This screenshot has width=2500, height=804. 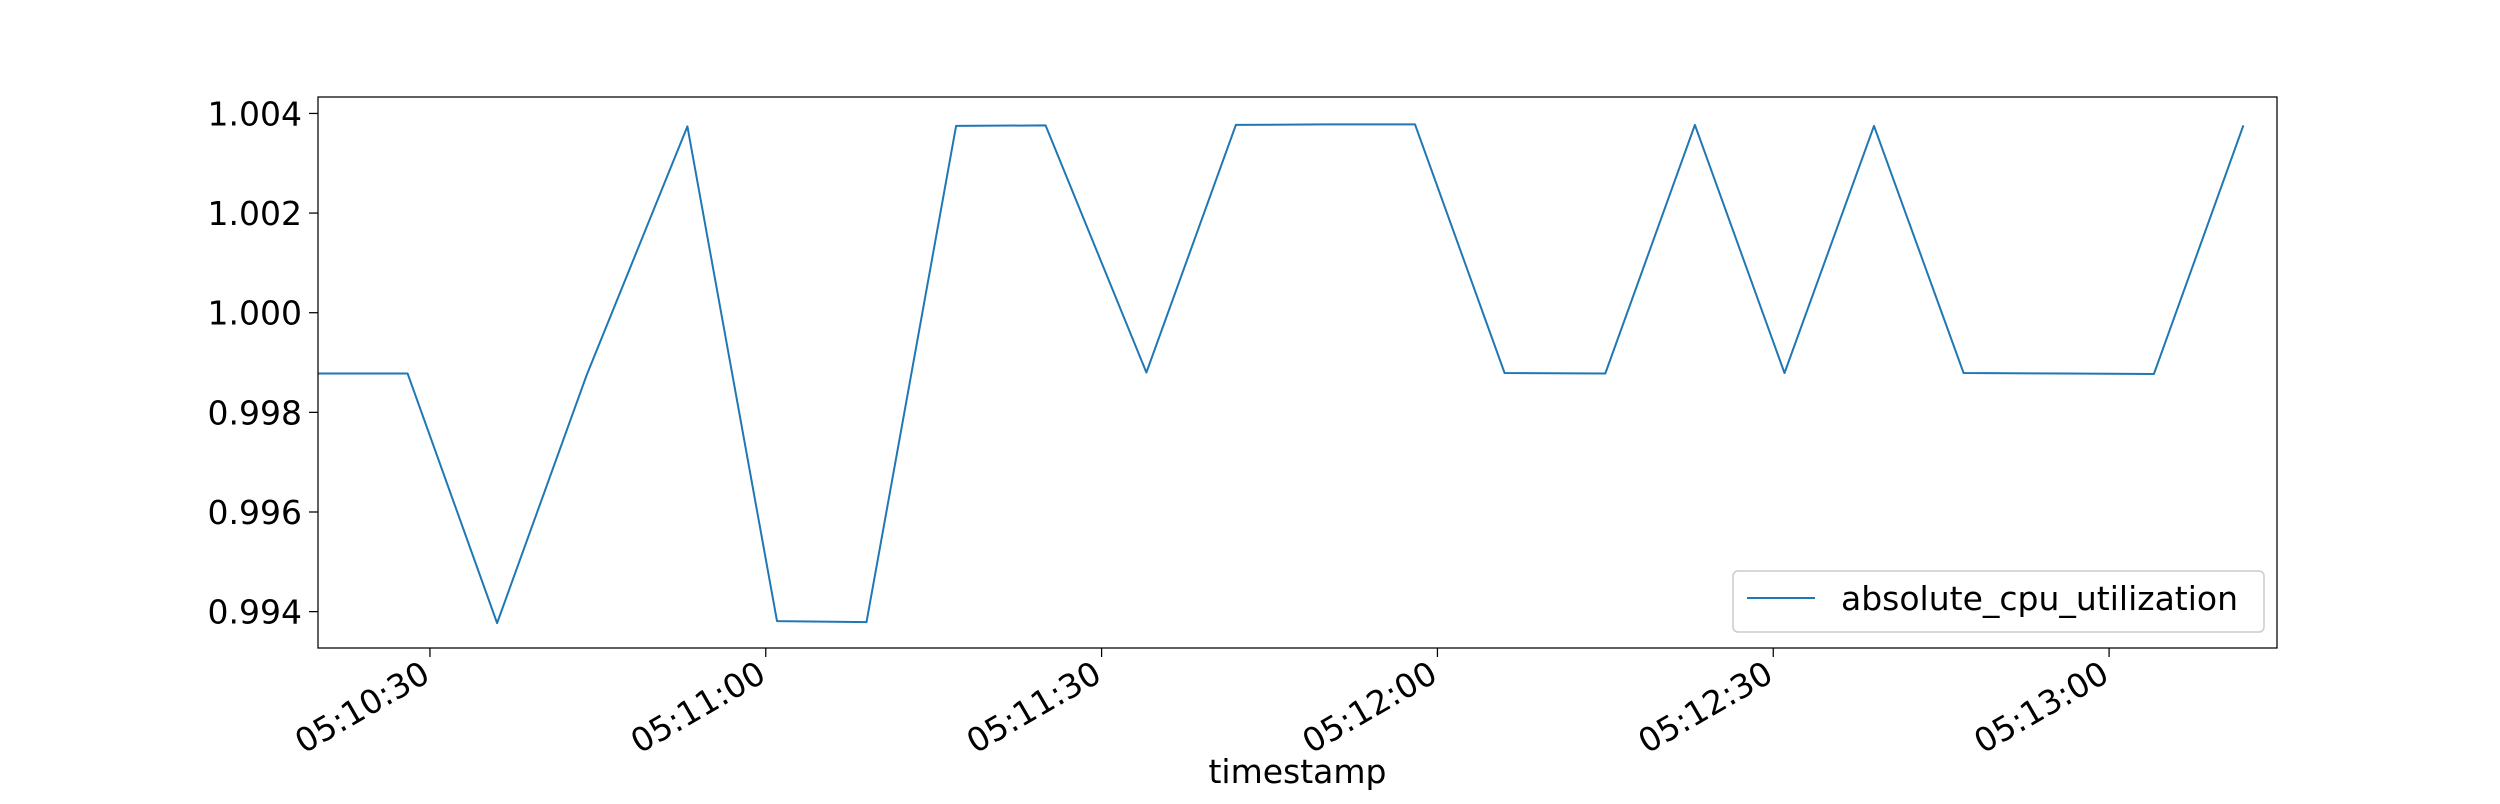 What do you see at coordinates (255, 313) in the screenshot?
I see `y-tick-label: 1.000` at bounding box center [255, 313].